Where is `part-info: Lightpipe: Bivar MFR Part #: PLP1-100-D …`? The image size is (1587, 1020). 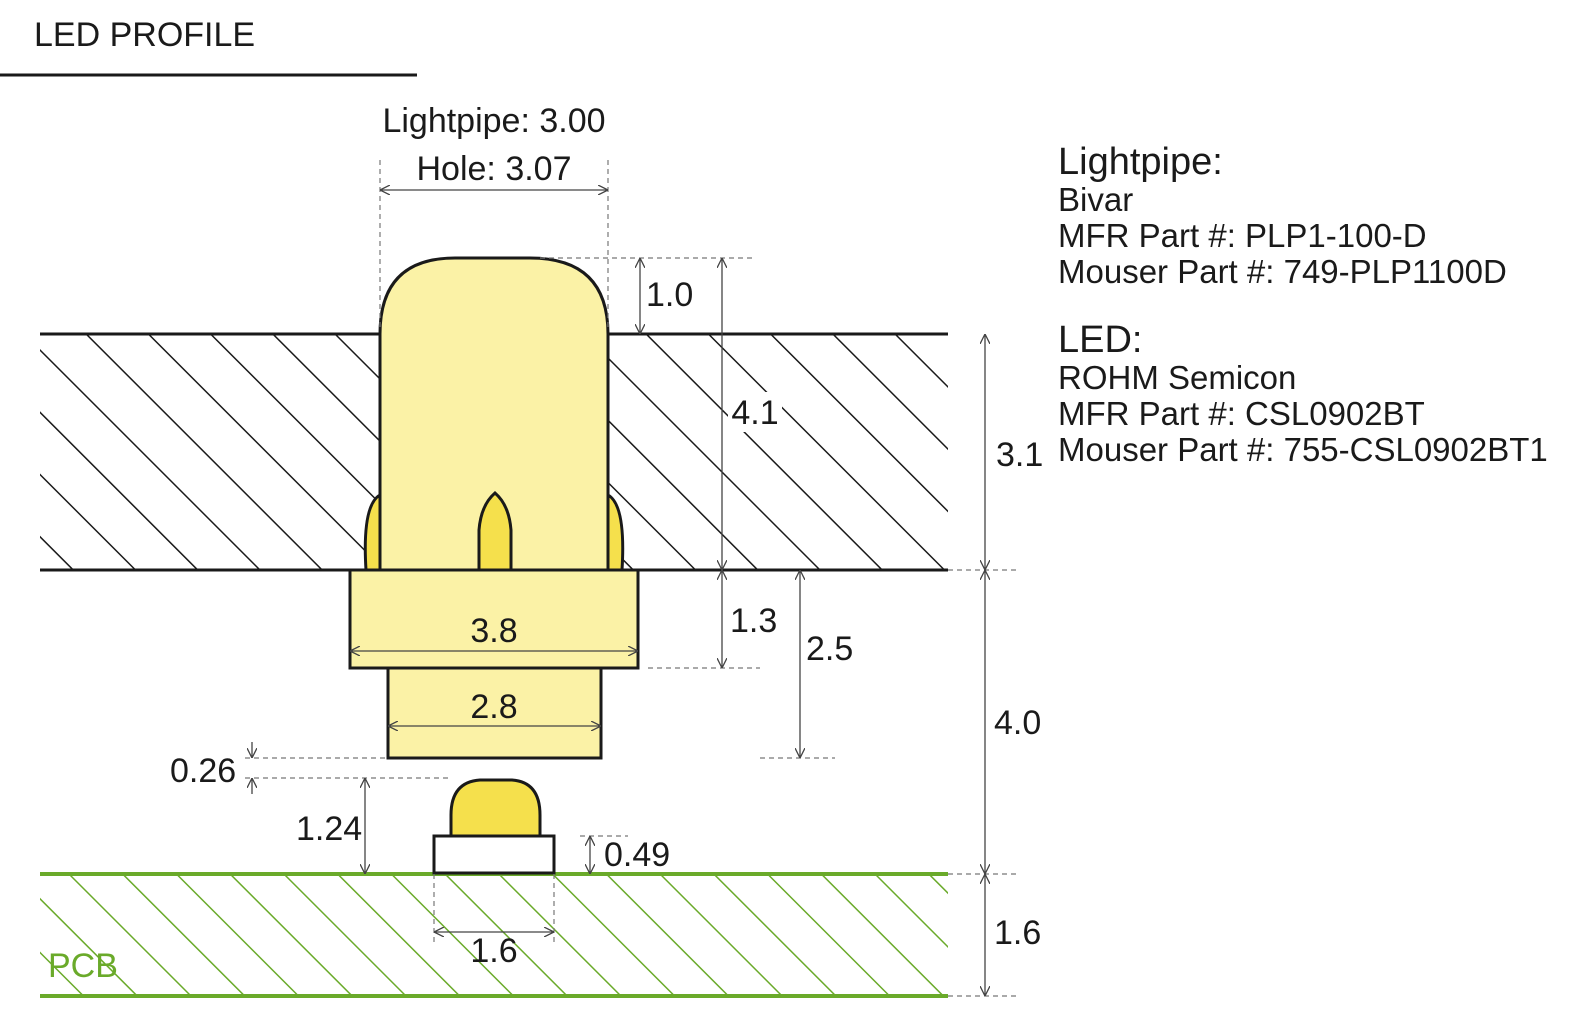
part-info: Lightpipe: Bivar MFR Part #: PLP1-100-D … is located at coordinates (1303, 305).